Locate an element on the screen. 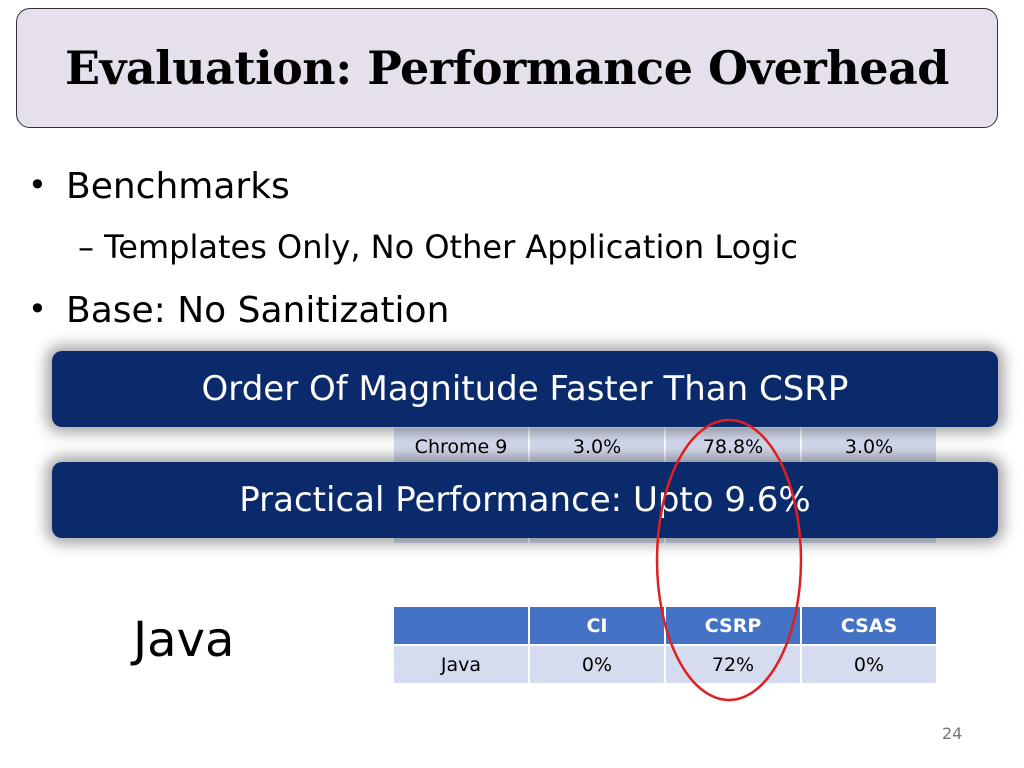  table-header: CSRP is located at coordinates (733, 625).